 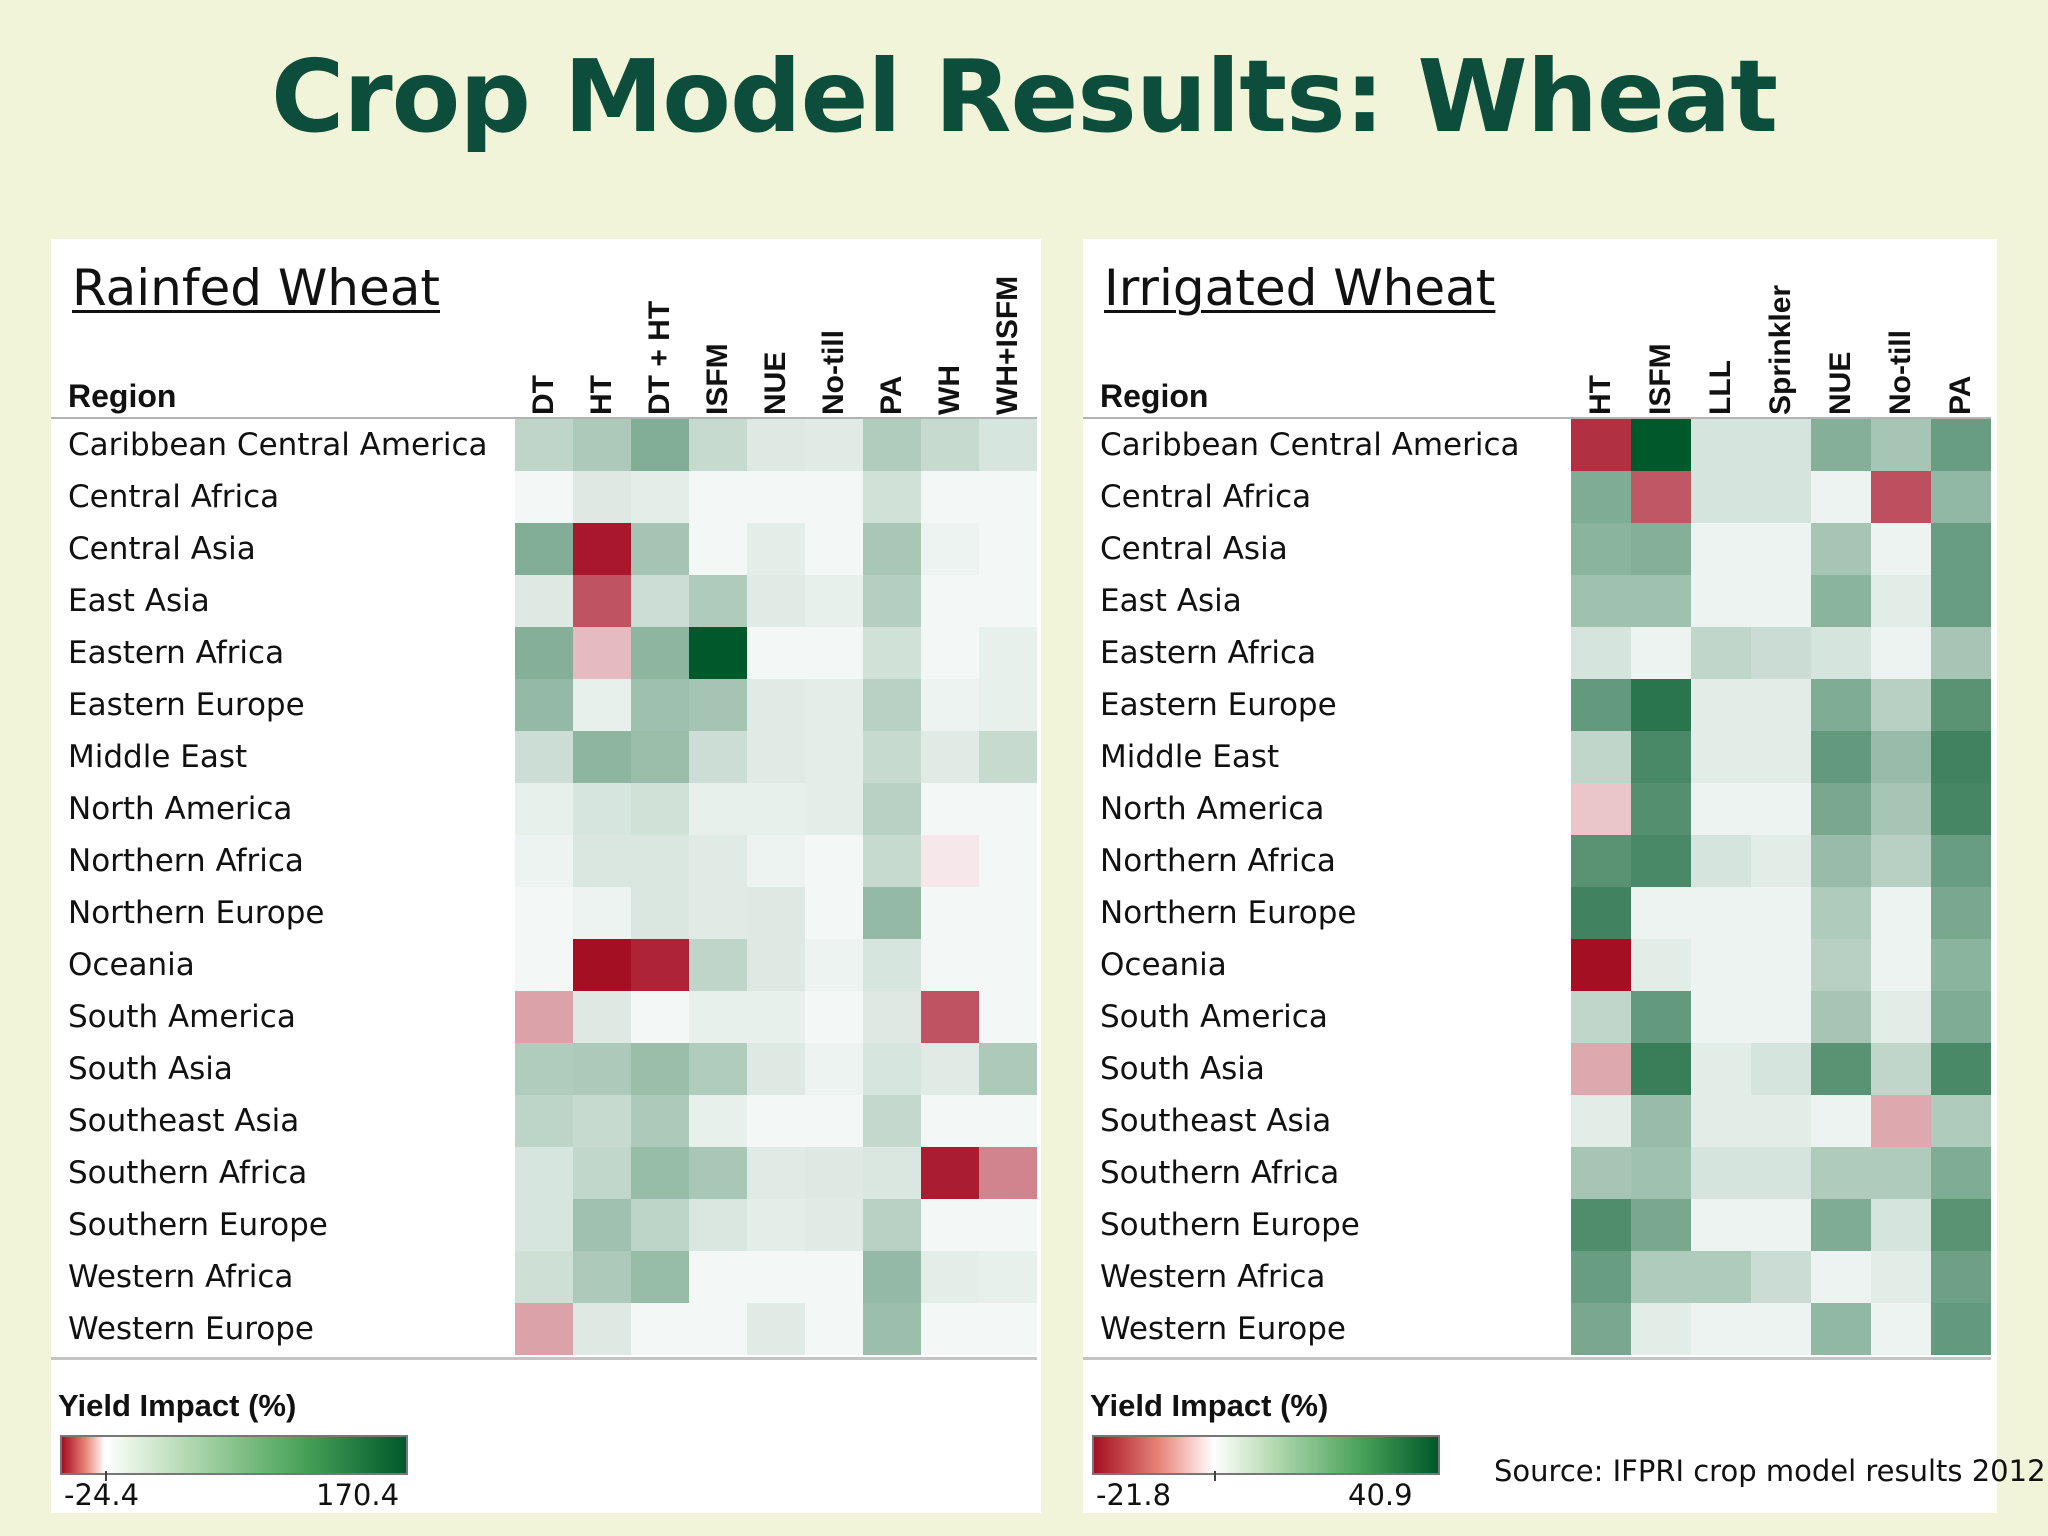 What do you see at coordinates (543, 395) in the screenshot?
I see `column-label: DT` at bounding box center [543, 395].